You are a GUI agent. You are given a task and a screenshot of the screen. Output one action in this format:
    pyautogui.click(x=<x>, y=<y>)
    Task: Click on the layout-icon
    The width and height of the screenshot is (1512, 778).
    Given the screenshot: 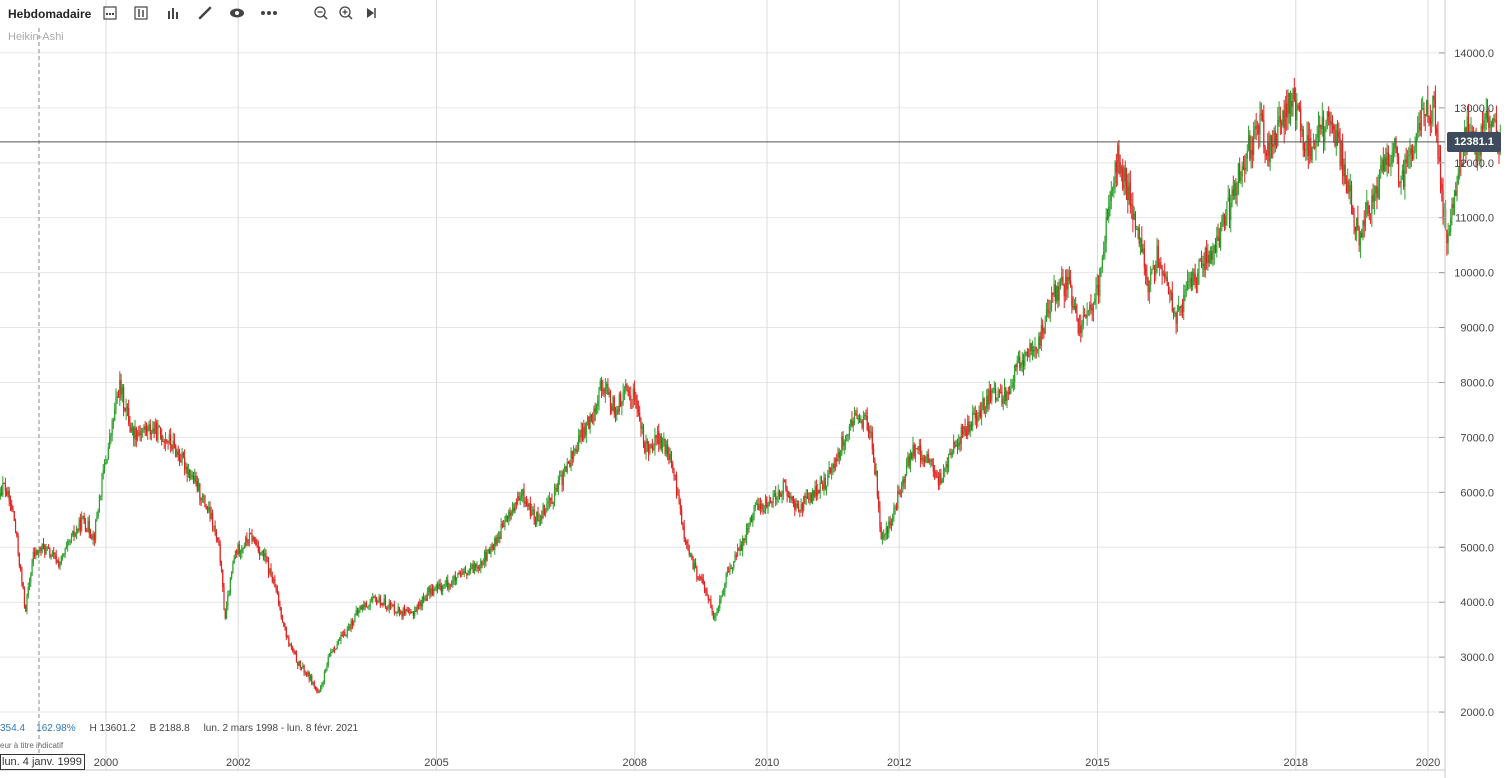 What is the action you would take?
    pyautogui.click(x=110, y=13)
    